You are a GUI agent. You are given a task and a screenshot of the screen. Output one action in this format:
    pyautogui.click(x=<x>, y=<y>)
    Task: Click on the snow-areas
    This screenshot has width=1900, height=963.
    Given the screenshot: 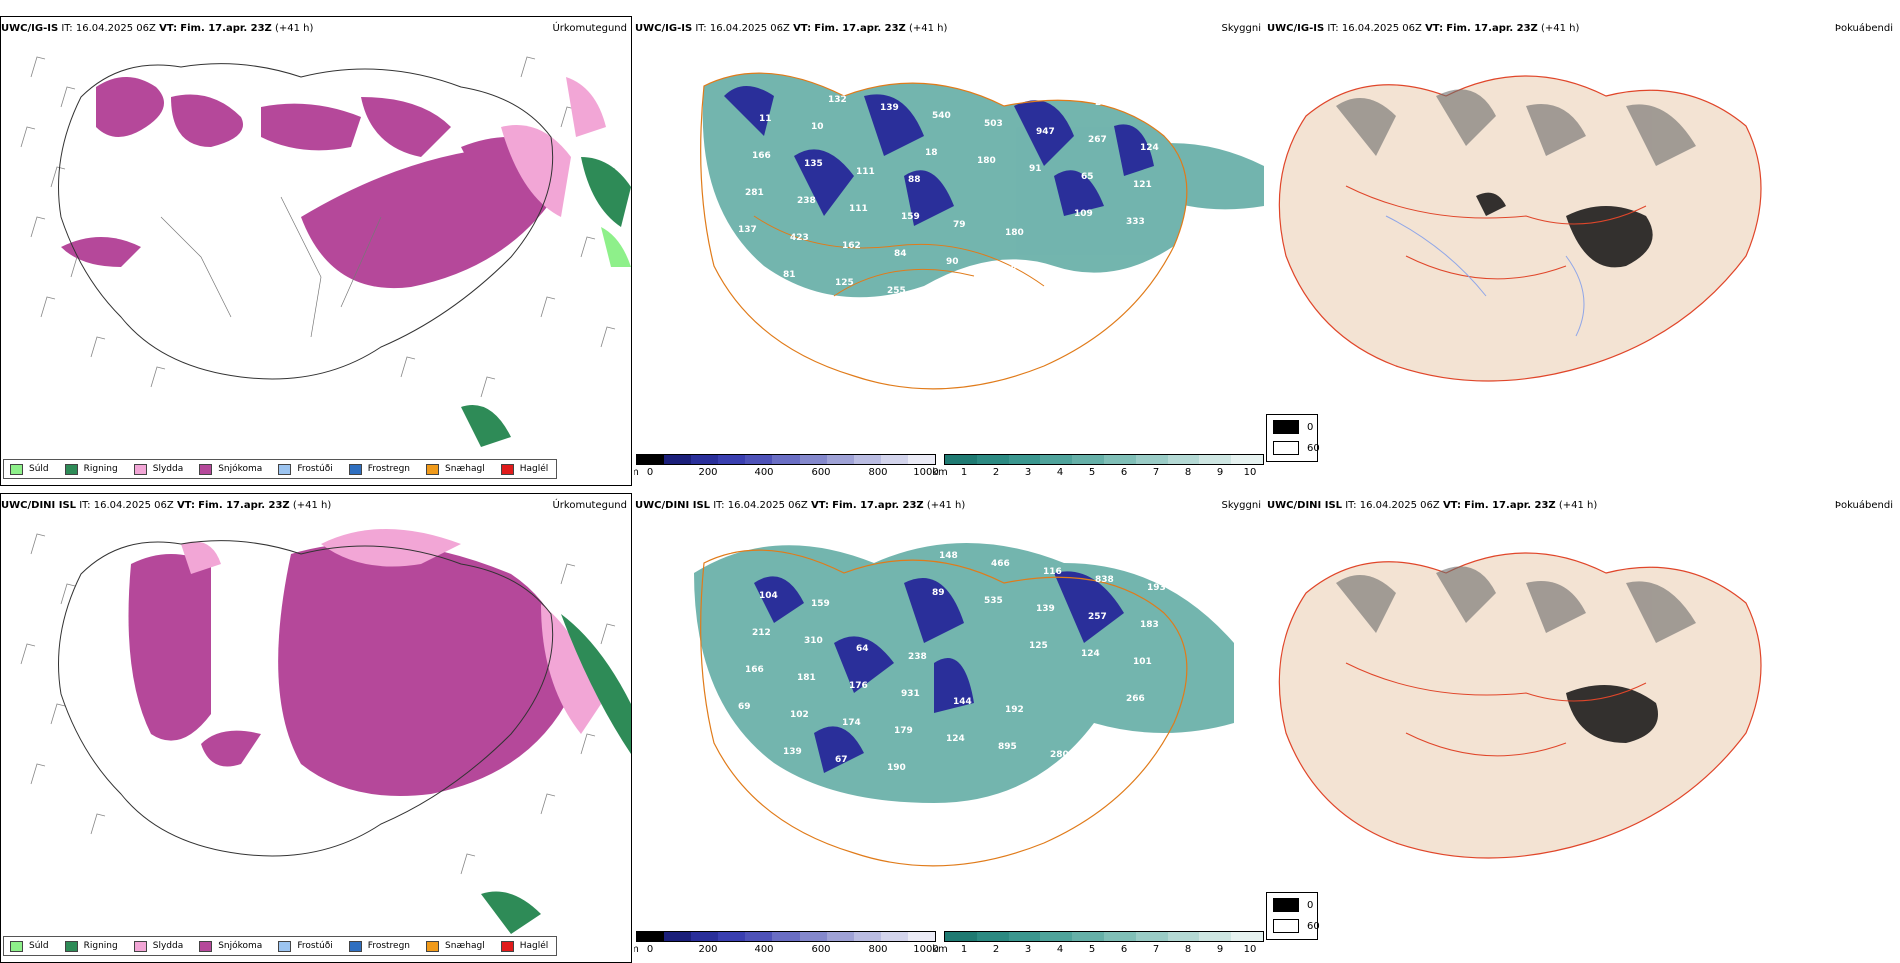 What is the action you would take?
    pyautogui.click(x=311, y=183)
    